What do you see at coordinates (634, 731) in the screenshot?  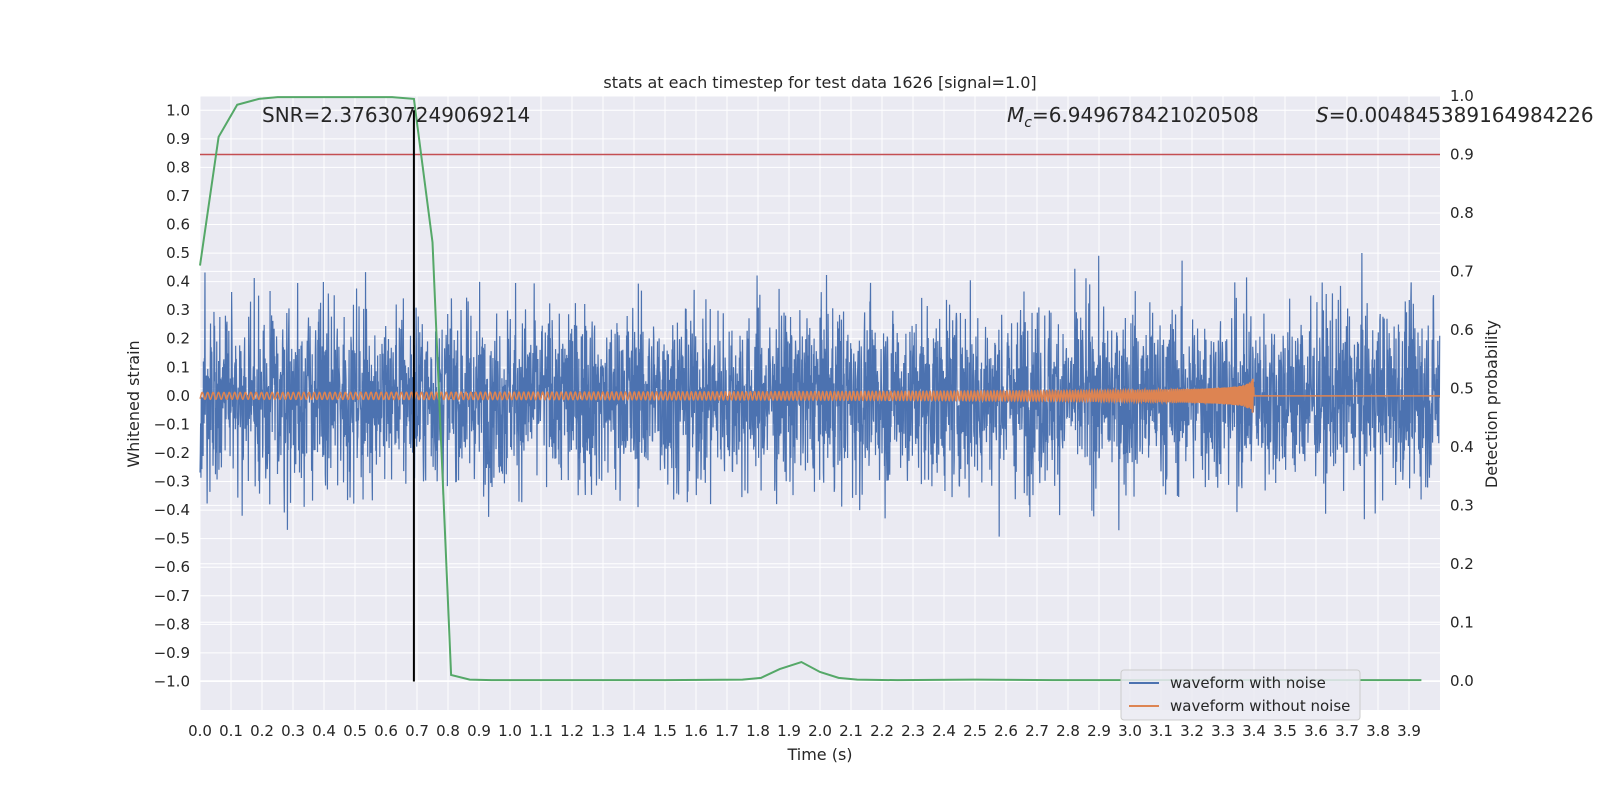 I see `x-tick-label: 1.4` at bounding box center [634, 731].